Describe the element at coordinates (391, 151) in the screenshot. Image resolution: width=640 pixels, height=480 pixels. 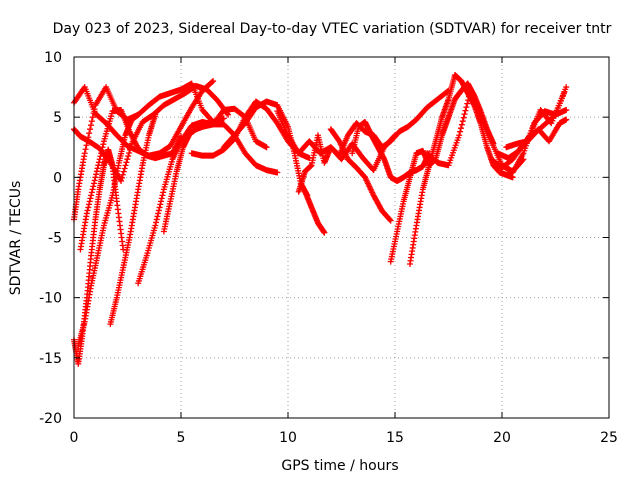
I see `series-track-p` at that location.